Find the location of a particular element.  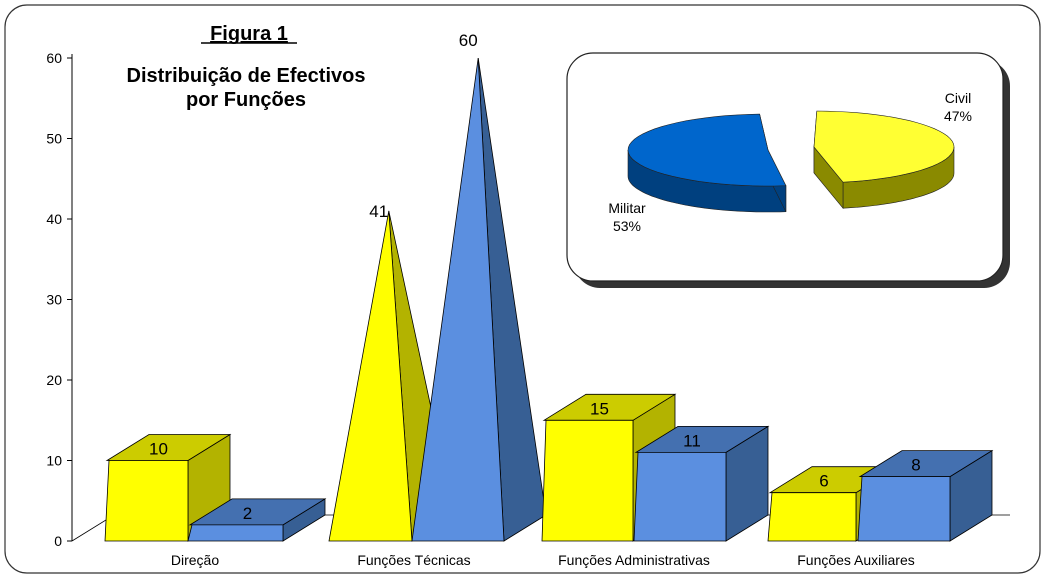

data-label: 2 is located at coordinates (247, 513).